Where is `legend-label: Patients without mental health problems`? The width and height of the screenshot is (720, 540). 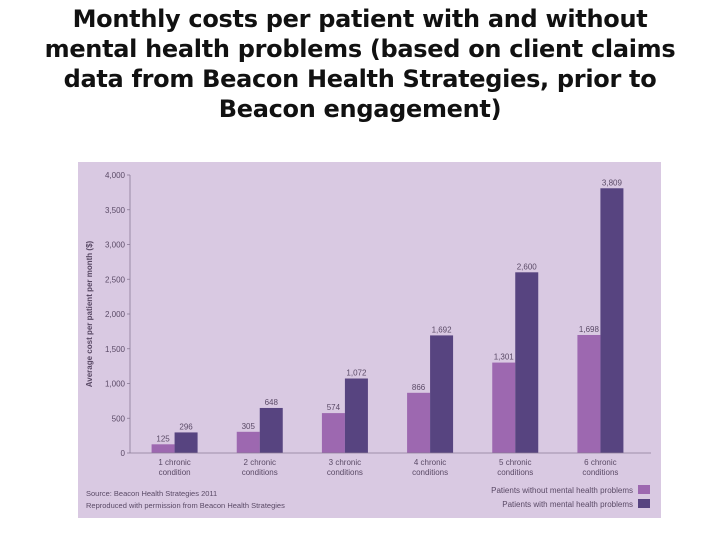
legend-label: Patients without mental health problems is located at coordinates (562, 490).